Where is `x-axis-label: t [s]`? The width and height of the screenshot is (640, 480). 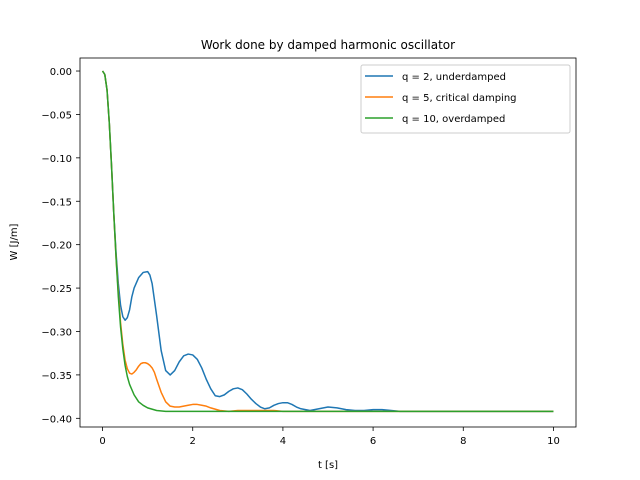 x-axis-label: t [s] is located at coordinates (328, 465).